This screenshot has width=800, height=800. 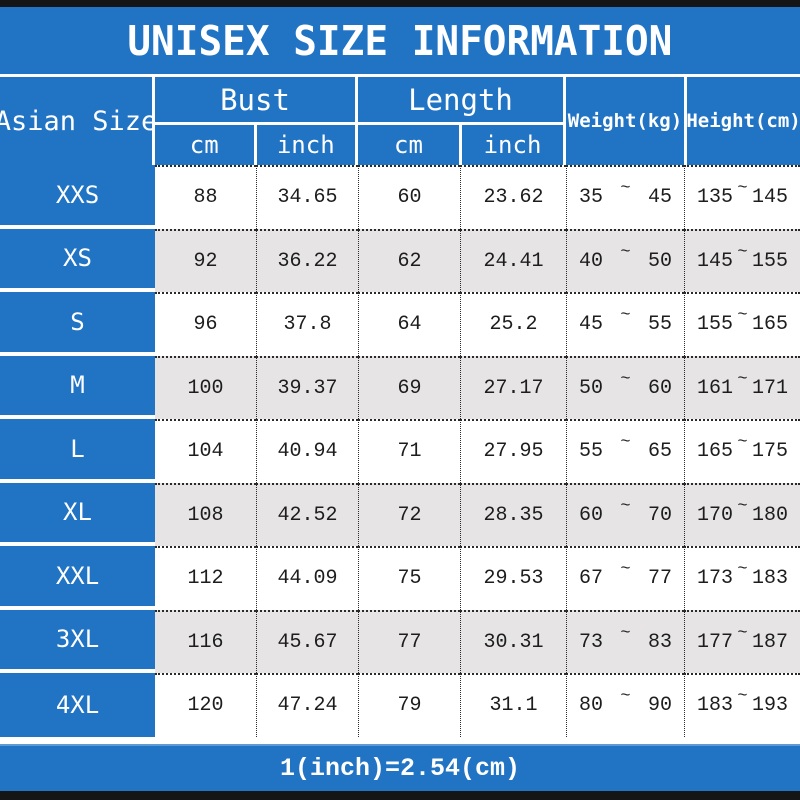 I want to click on range-max: 155, so click(x=769, y=261).